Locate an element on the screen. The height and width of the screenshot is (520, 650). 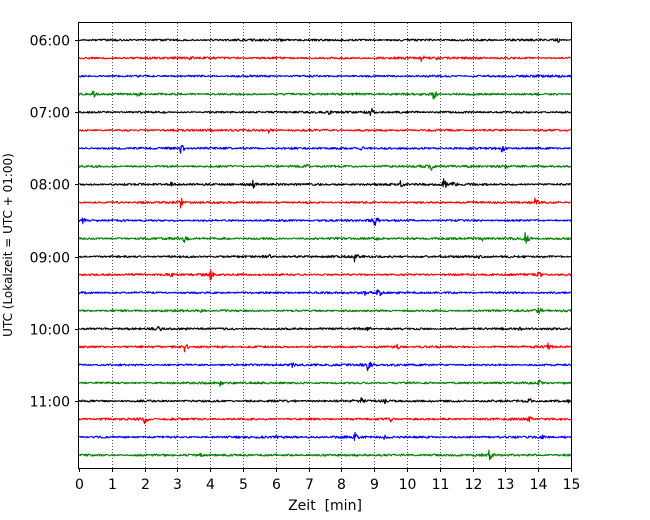
x-tick-label: 2 is located at coordinates (145, 485).